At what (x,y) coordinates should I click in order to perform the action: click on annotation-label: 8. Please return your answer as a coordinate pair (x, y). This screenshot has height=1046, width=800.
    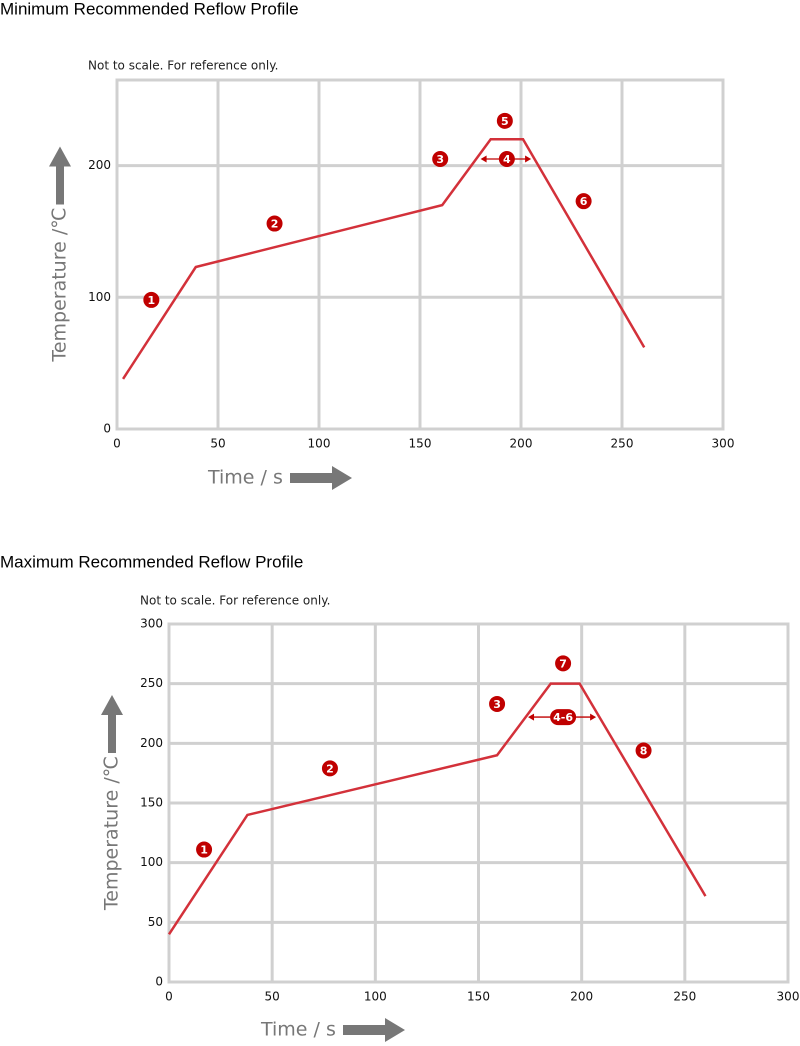
    Looking at the image, I should click on (644, 750).